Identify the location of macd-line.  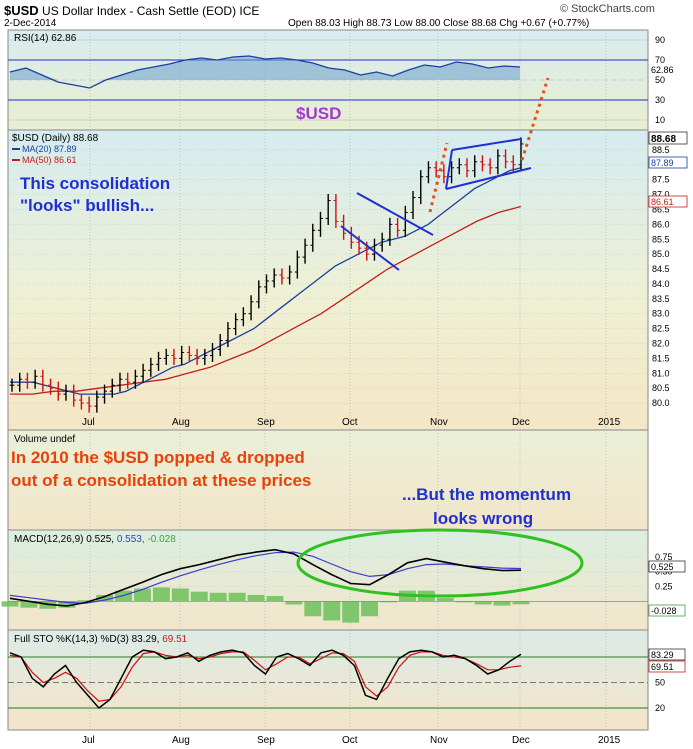
(265, 577).